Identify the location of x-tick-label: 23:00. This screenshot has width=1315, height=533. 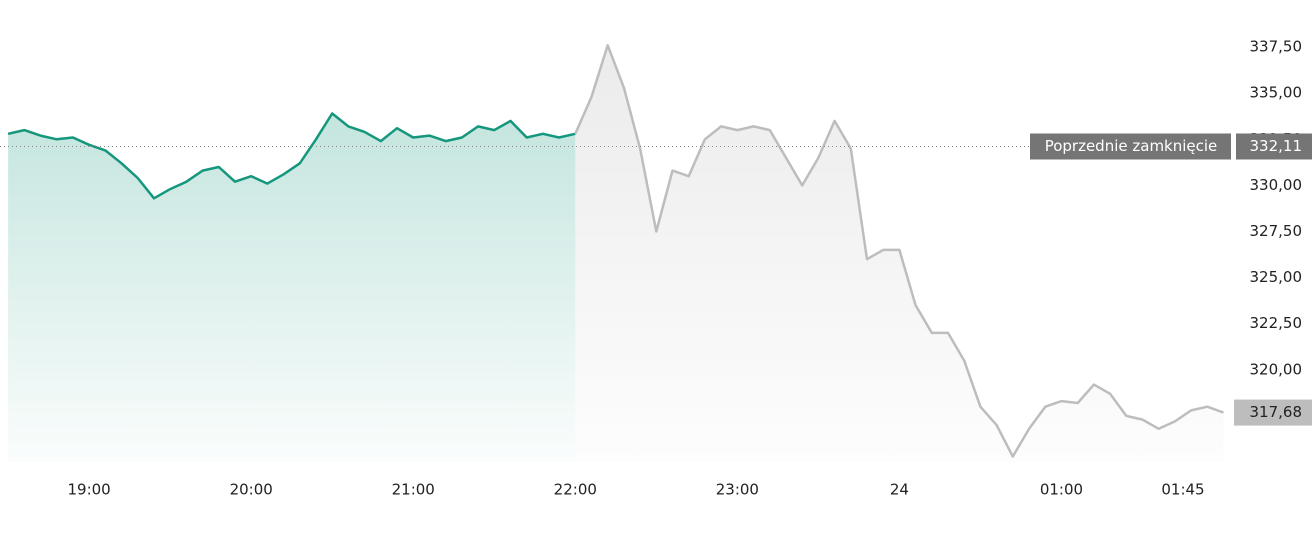
(737, 490).